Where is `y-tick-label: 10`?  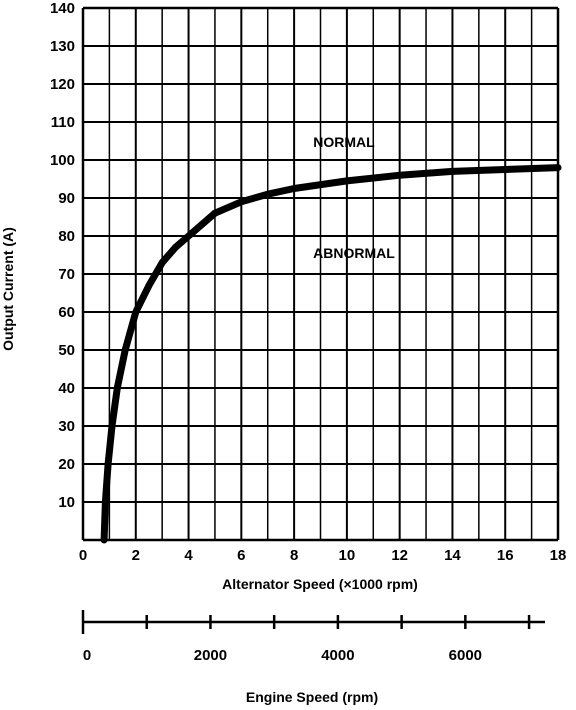
y-tick-label: 10 is located at coordinates (66, 502).